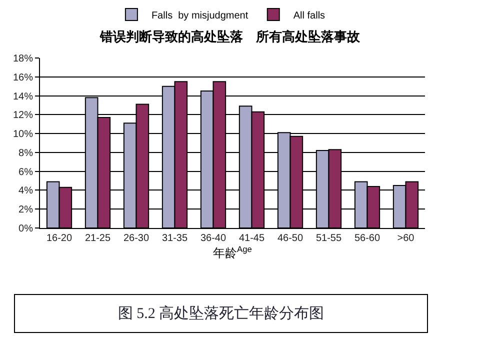  I want to click on y-tick-label: 6%, so click(26, 172).